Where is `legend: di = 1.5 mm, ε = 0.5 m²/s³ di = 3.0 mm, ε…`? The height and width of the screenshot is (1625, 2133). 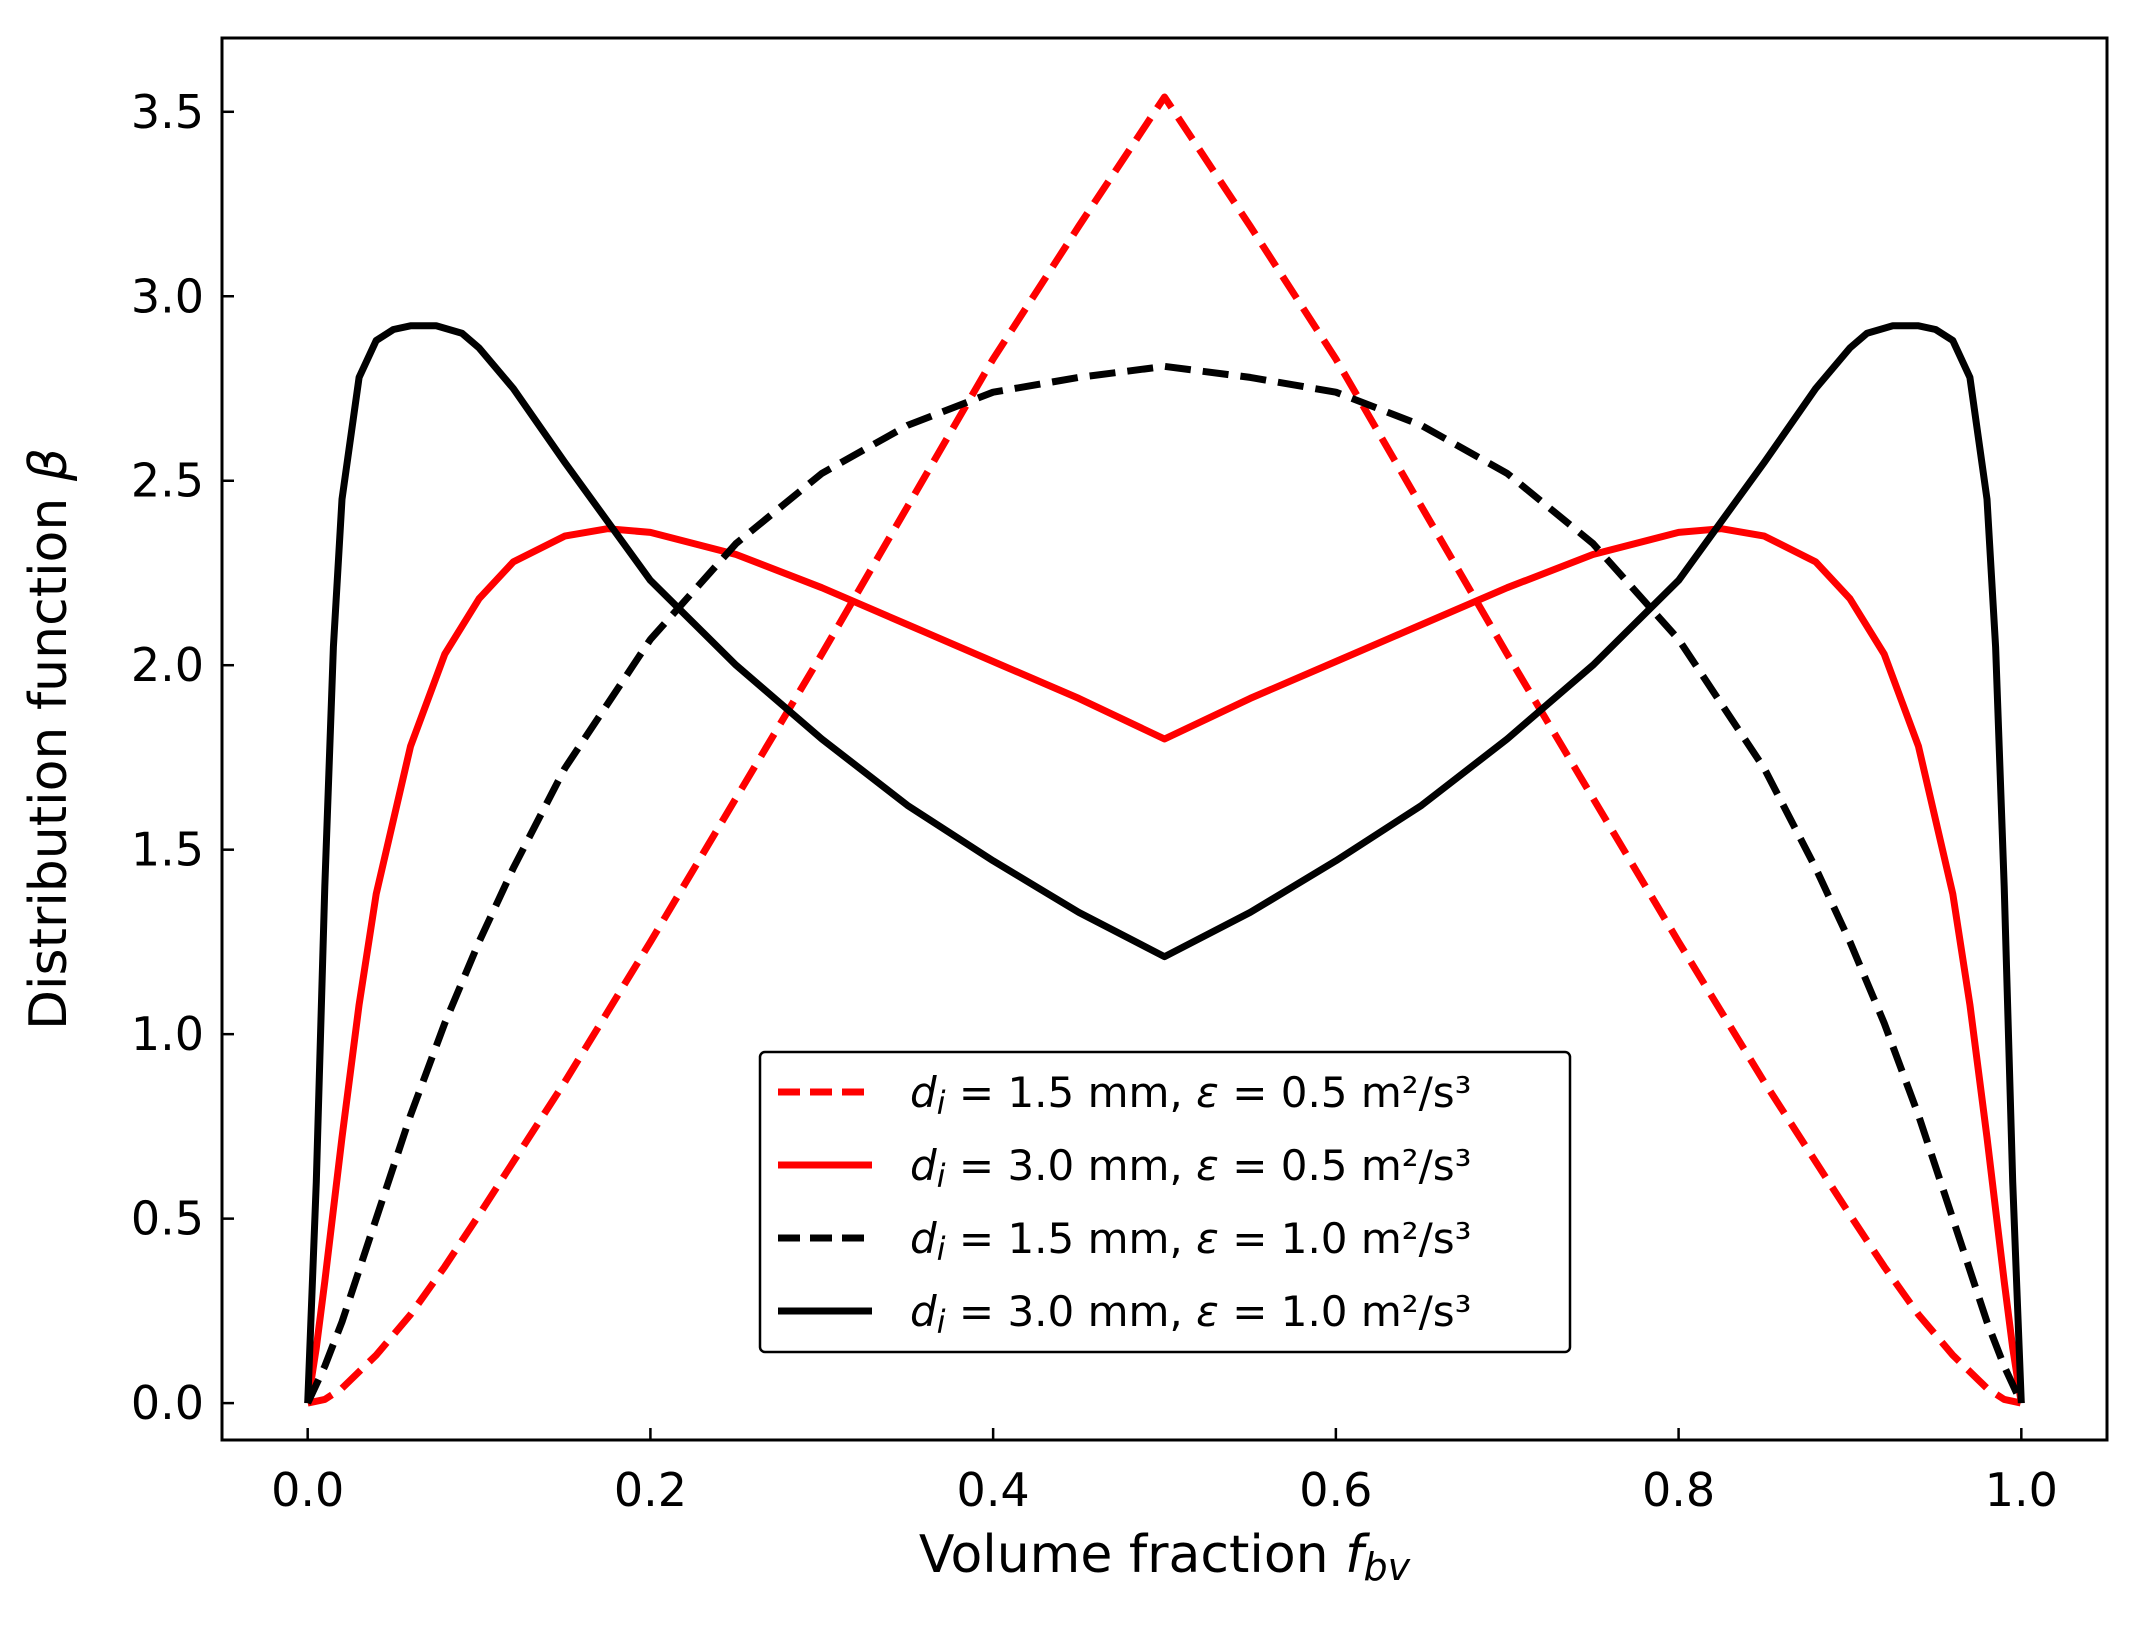 legend: di = 1.5 mm, ε = 0.5 m²/s³ di = 3.0 mm, ε… is located at coordinates (1165, 1202).